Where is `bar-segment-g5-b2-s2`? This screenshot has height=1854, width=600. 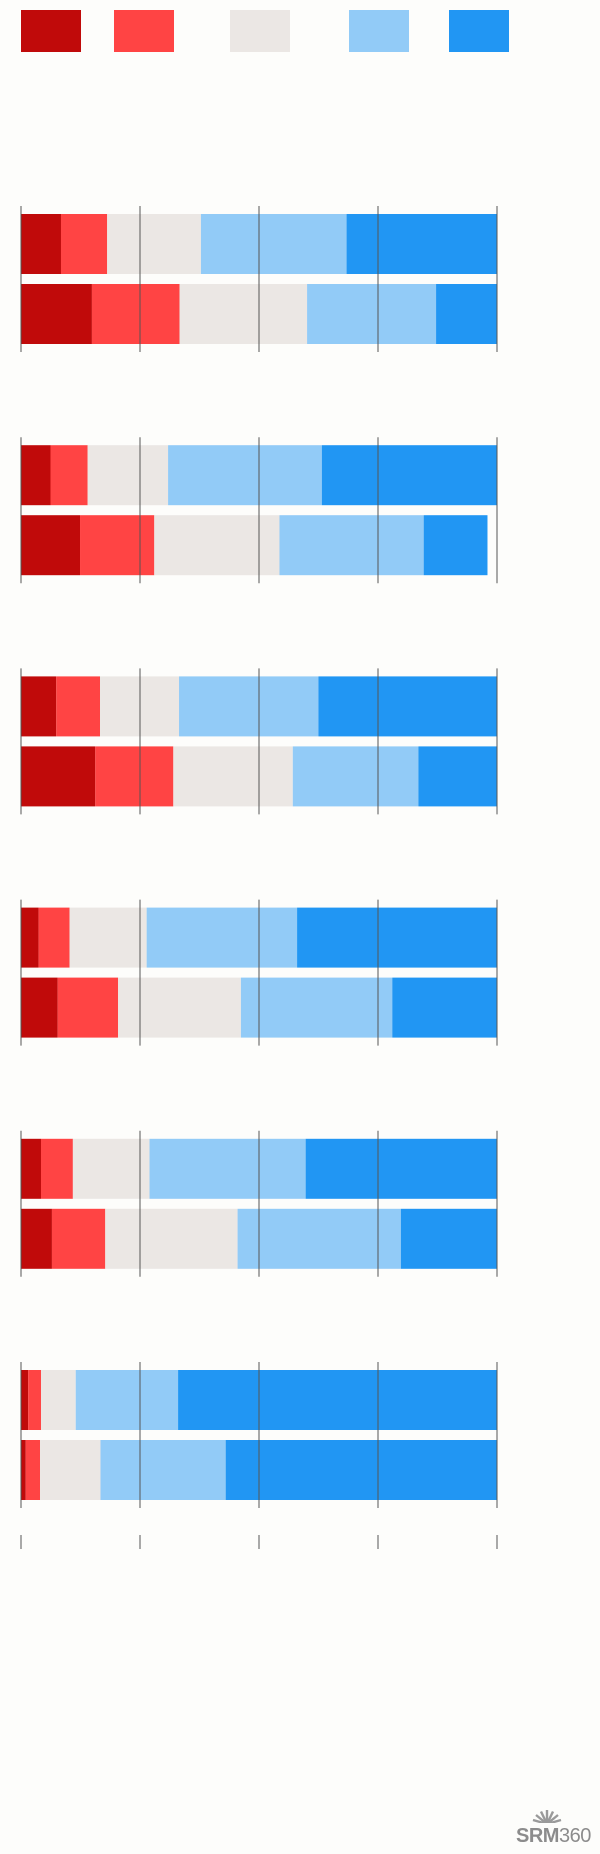 bar-segment-g5-b2-s2 is located at coordinates (78, 1238).